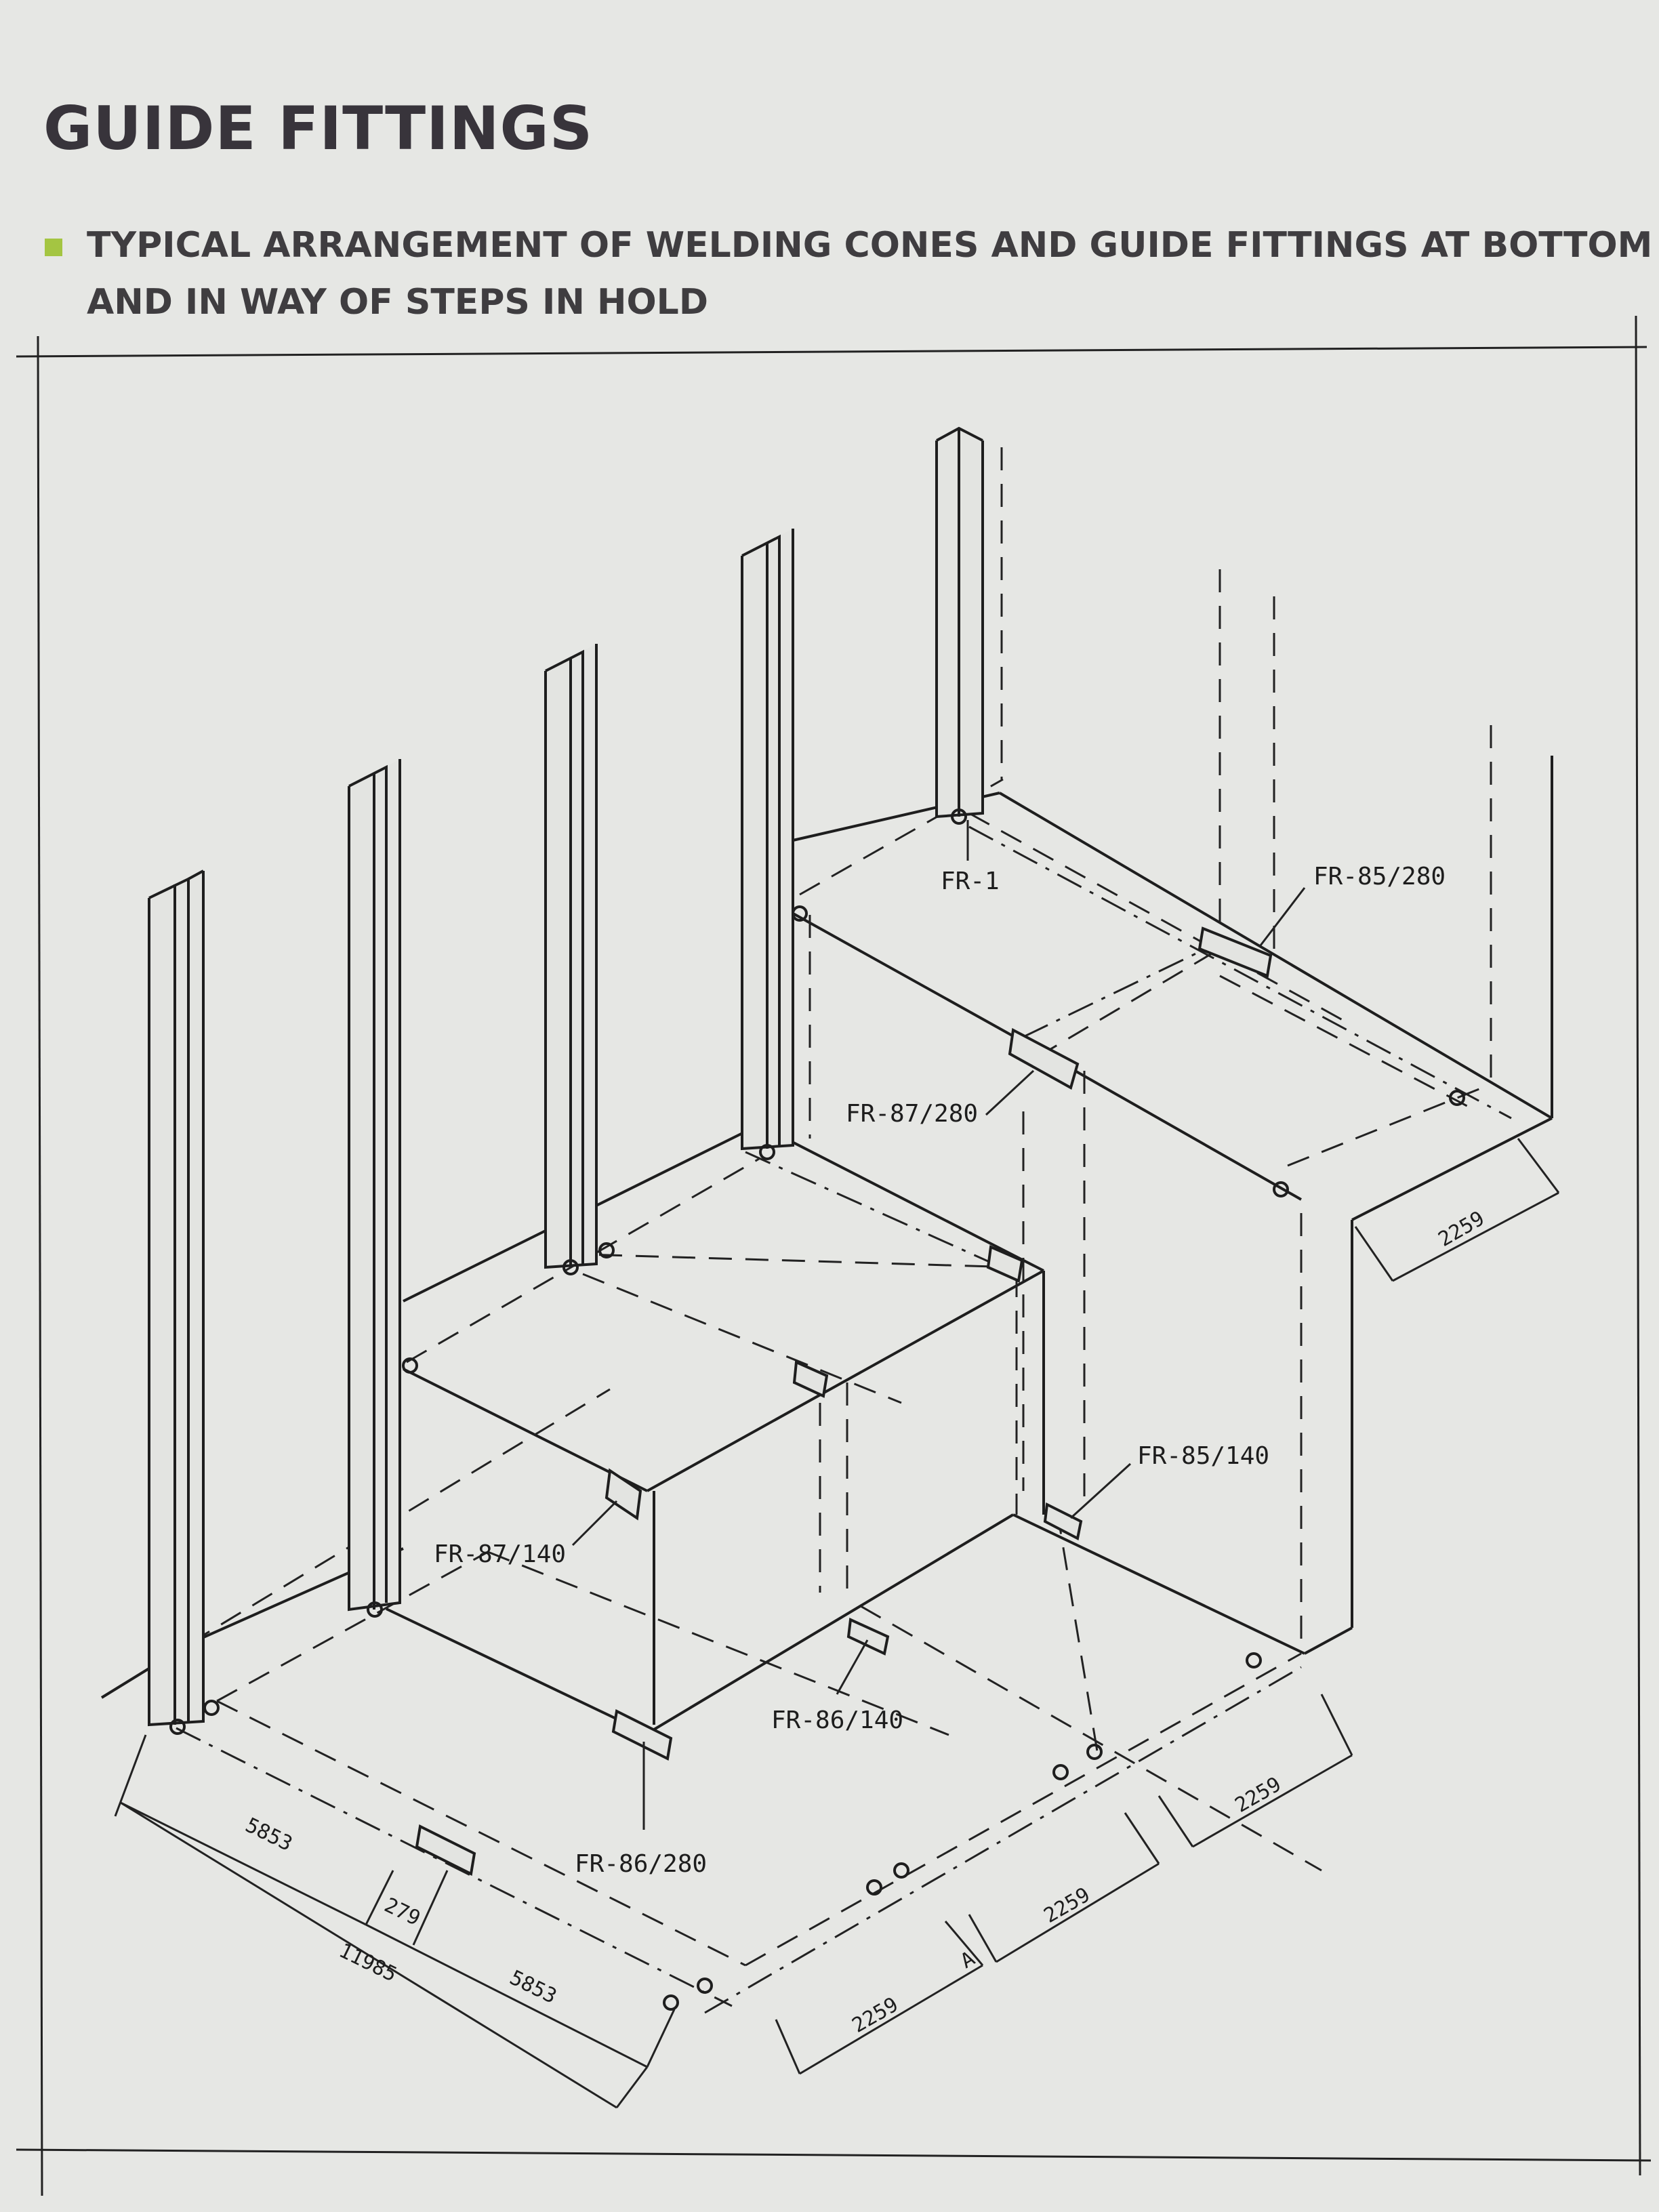  I want to click on dim-279: 279, so click(402, 1912).